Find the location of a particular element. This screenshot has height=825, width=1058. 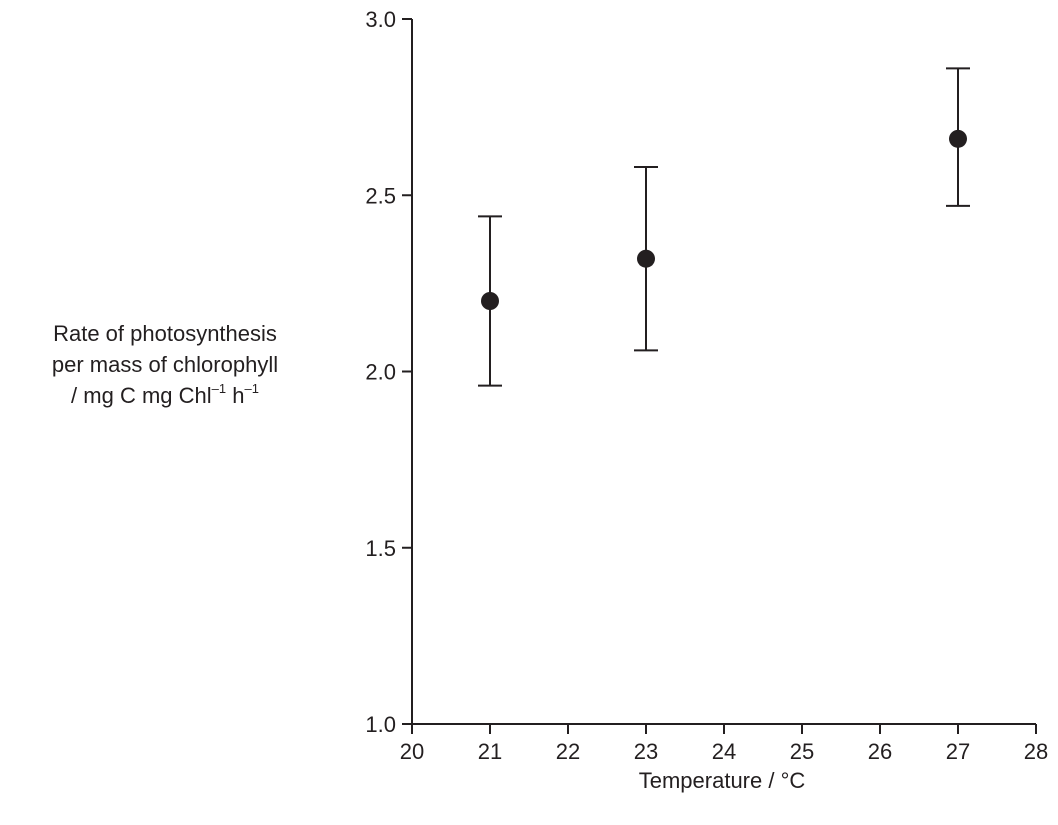

x-tick-label-8: 28 is located at coordinates (1036, 751).